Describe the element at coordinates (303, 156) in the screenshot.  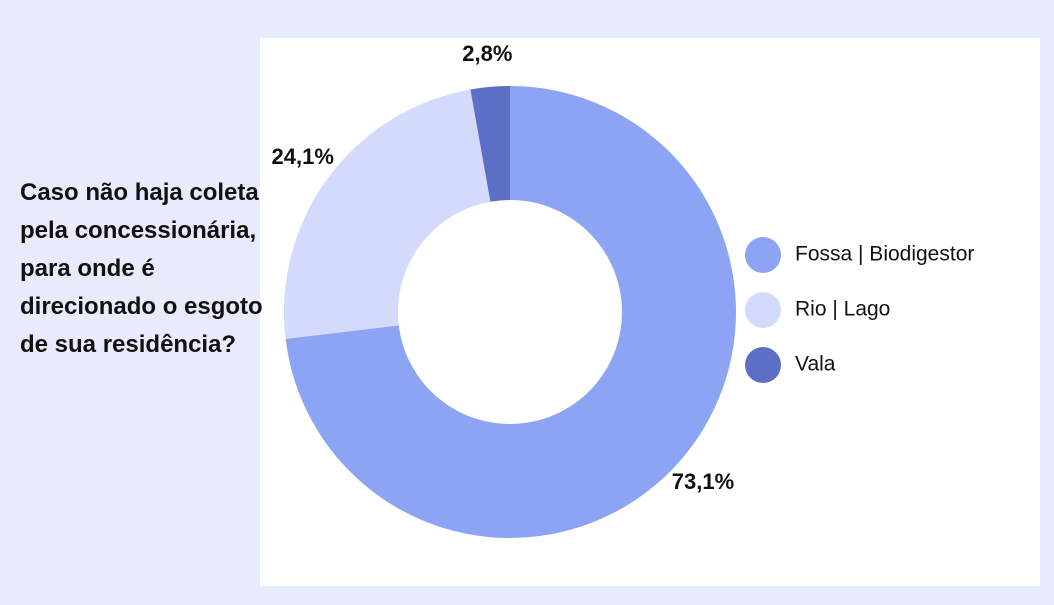
I see `data-label: 24,1%` at that location.